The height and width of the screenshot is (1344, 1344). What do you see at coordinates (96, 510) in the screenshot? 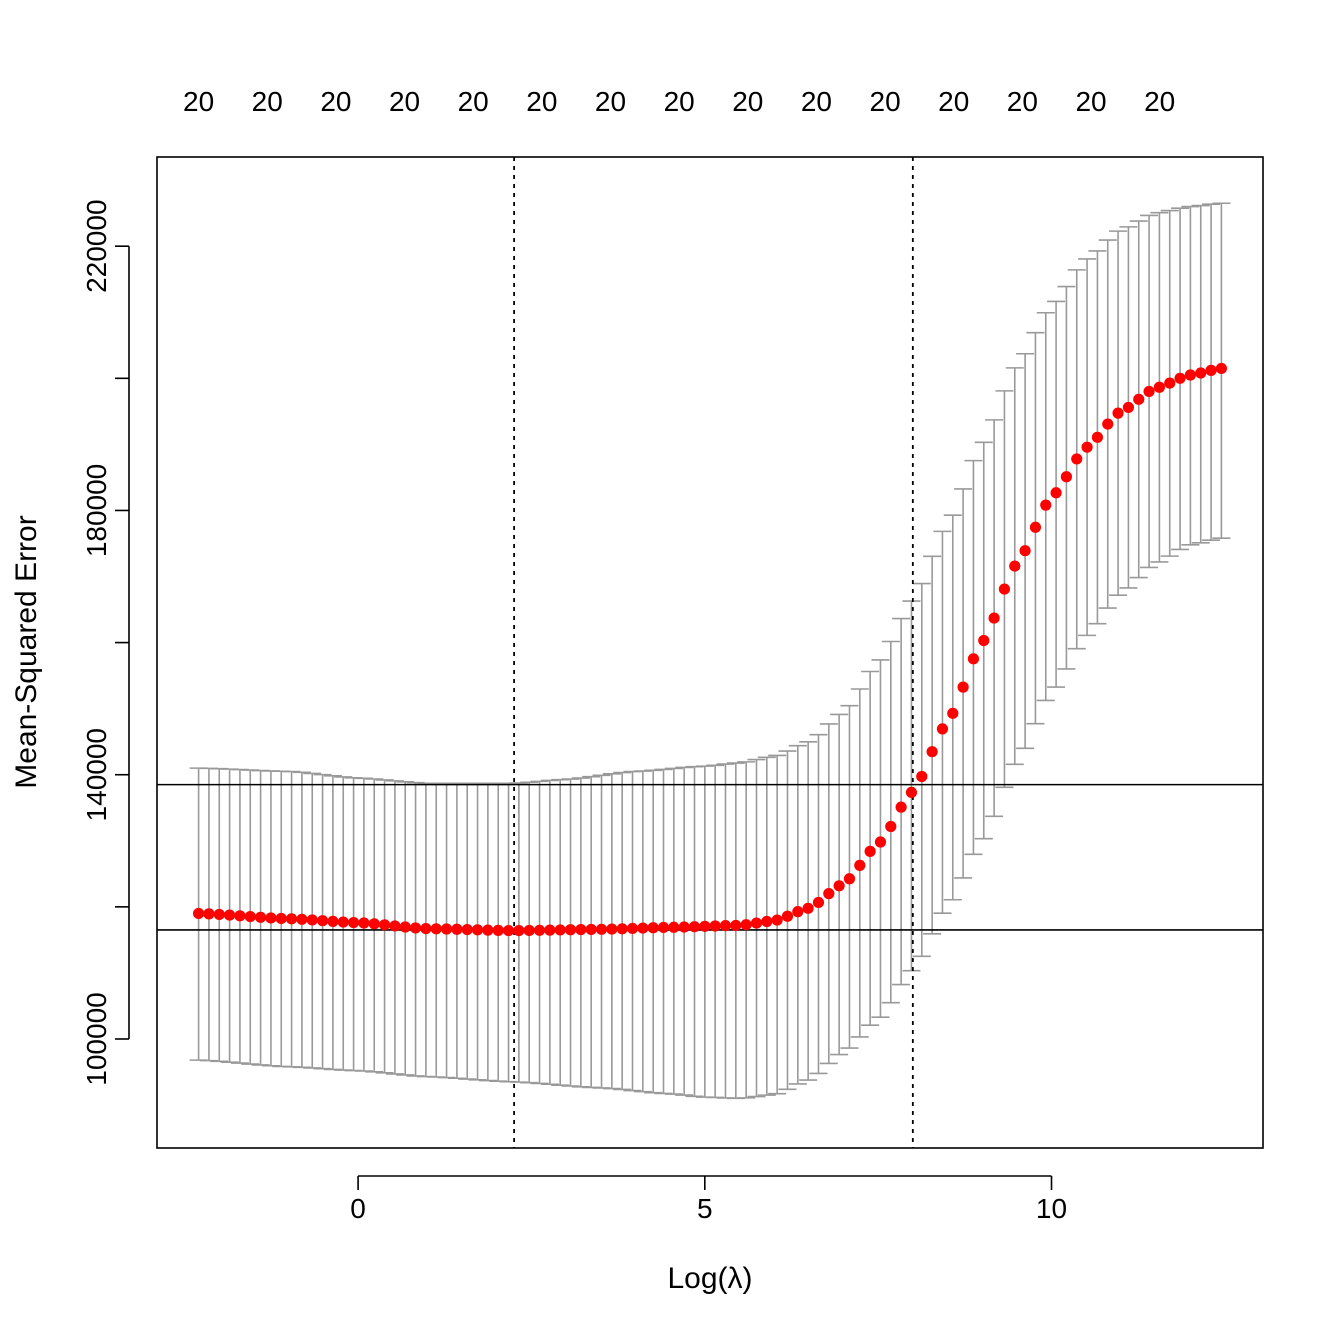
I see `y-tick-label: 180000` at bounding box center [96, 510].